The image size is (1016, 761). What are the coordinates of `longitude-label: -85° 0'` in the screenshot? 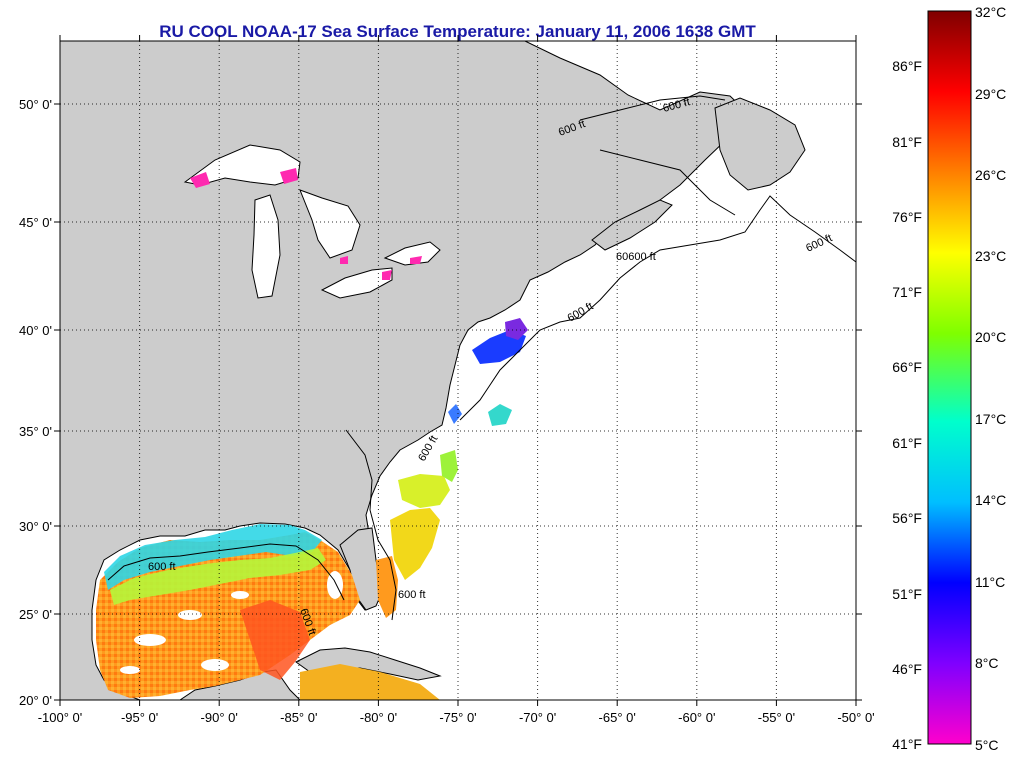 It's located at (298, 717).